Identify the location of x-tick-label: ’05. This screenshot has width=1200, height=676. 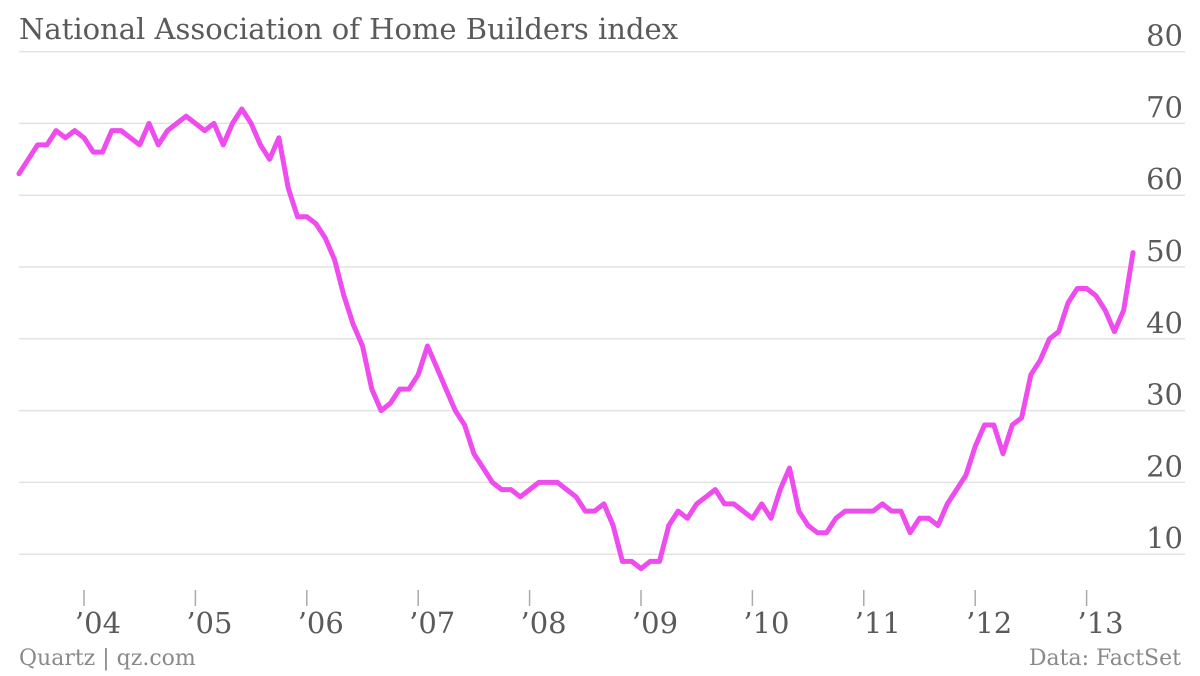
(209, 623).